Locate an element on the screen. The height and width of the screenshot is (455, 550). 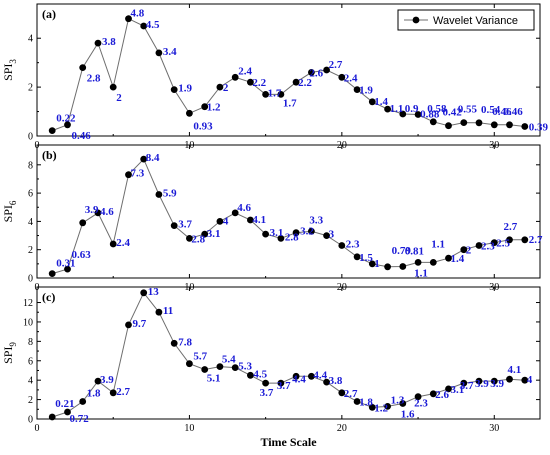
data-label: 5.9 is located at coordinates (170, 194).